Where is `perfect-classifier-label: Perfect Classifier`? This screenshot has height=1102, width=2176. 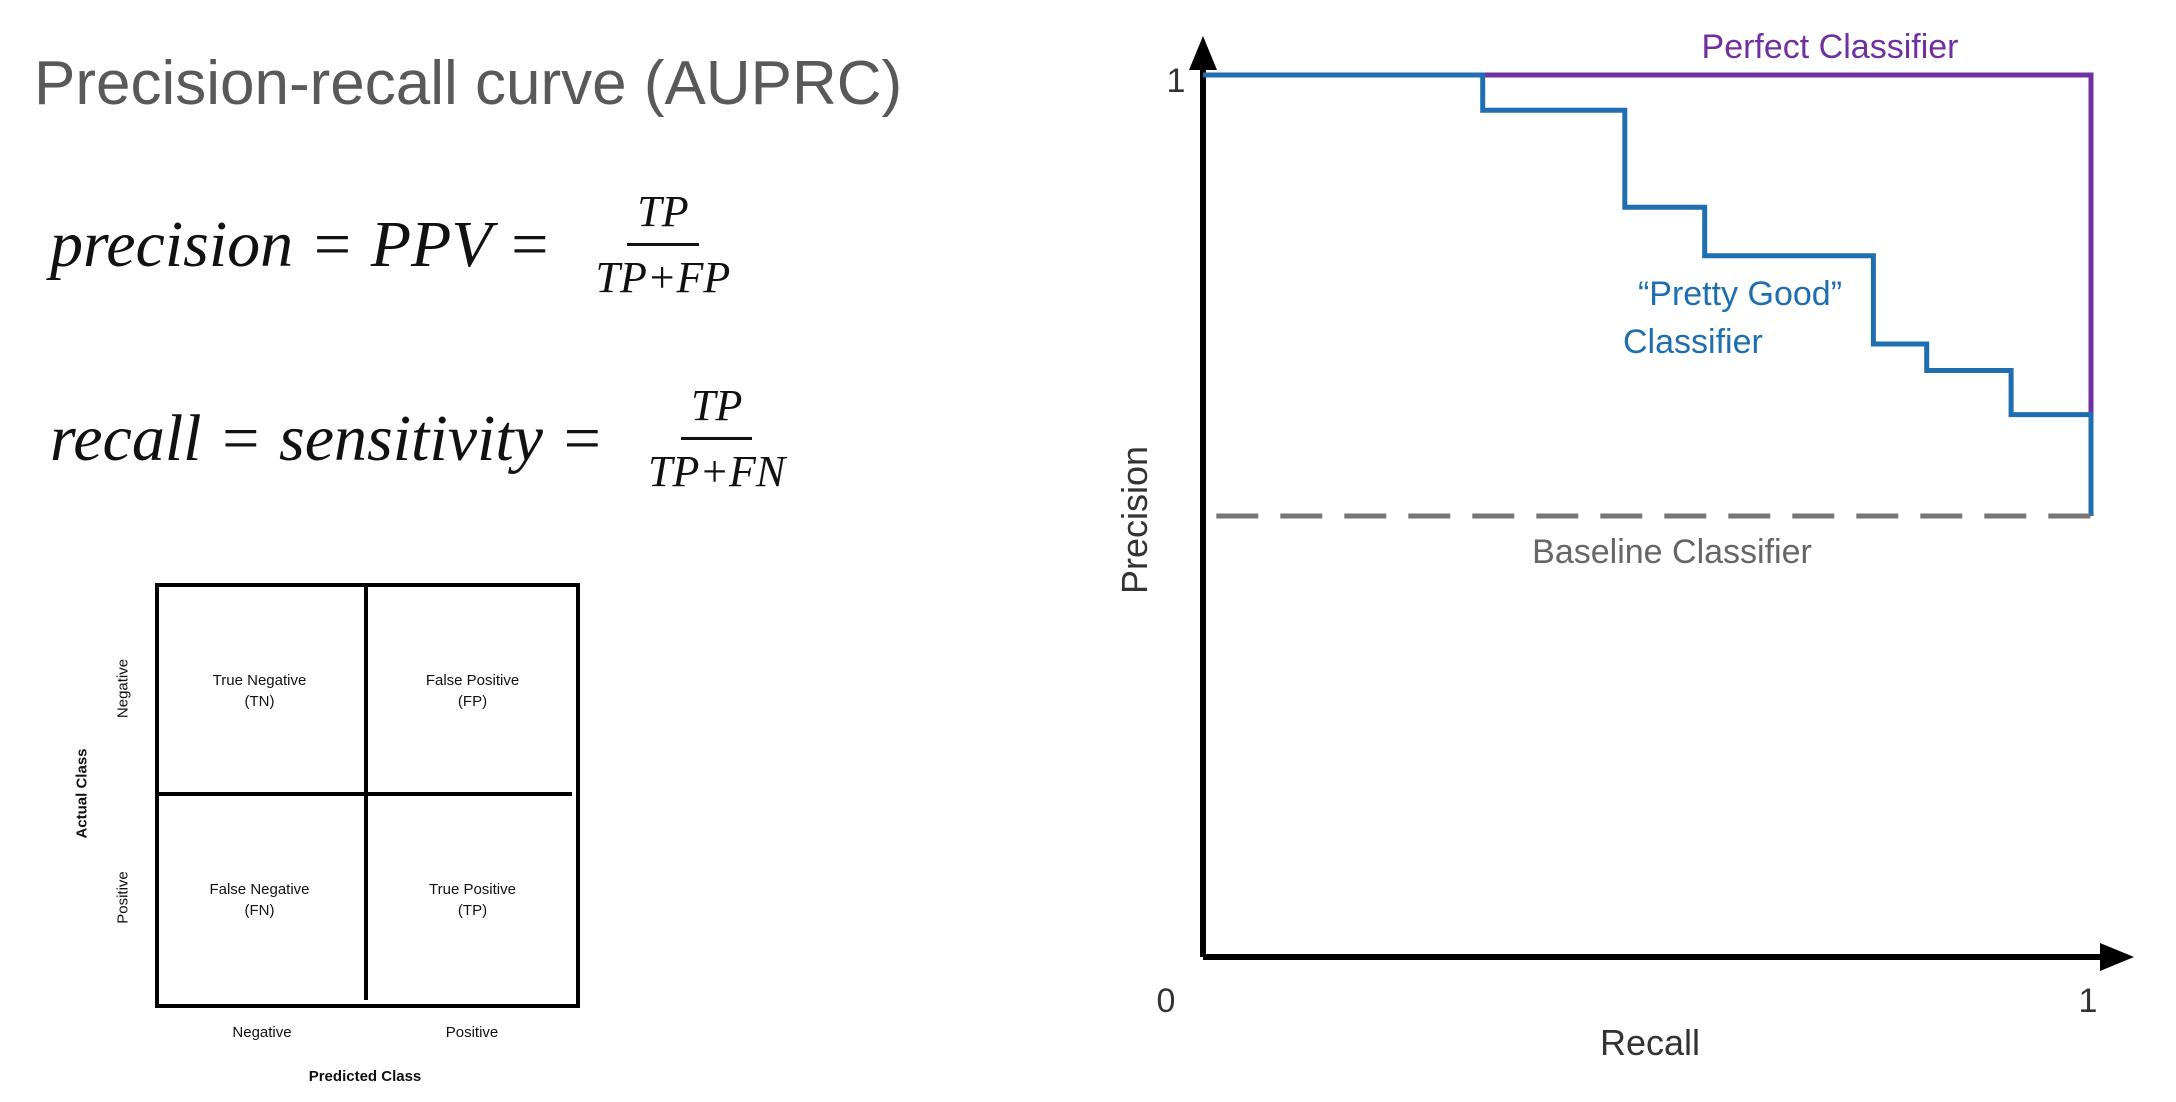 perfect-classifier-label: Perfect Classifier is located at coordinates (1830, 47).